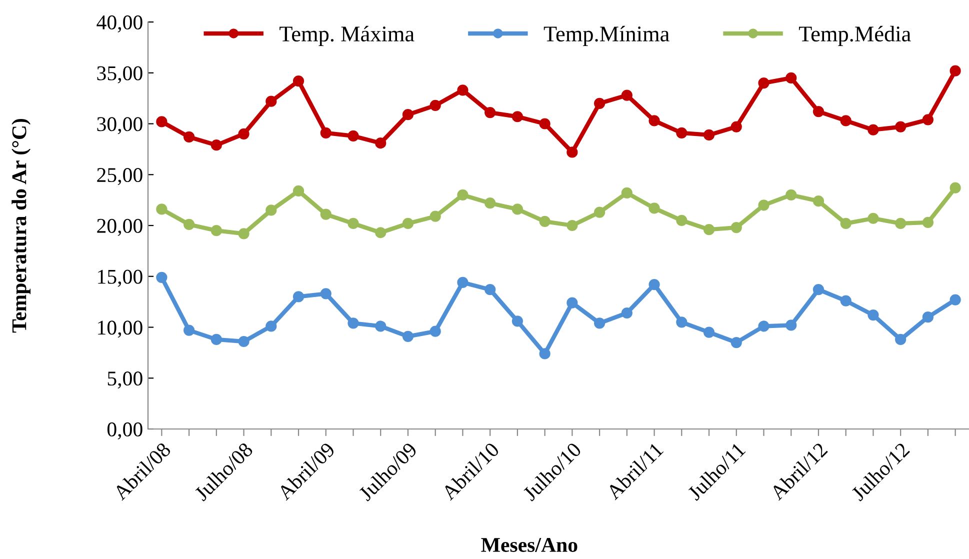 This screenshot has height=559, width=969. What do you see at coordinates (119, 177) in the screenshot?
I see `y-tick-label: 25,00` at bounding box center [119, 177].